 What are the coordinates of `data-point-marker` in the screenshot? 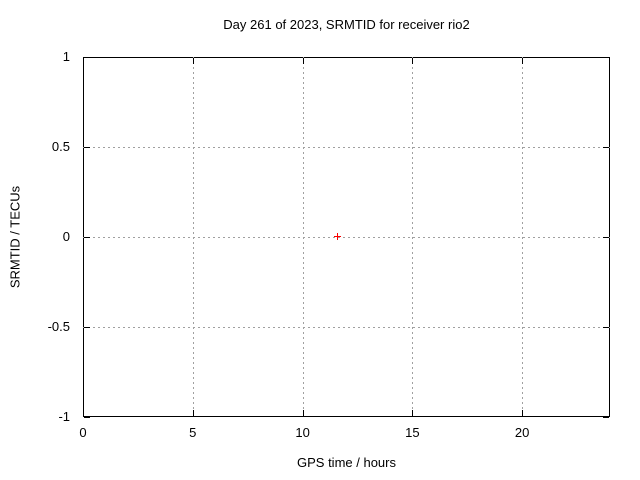 It's located at (337, 236).